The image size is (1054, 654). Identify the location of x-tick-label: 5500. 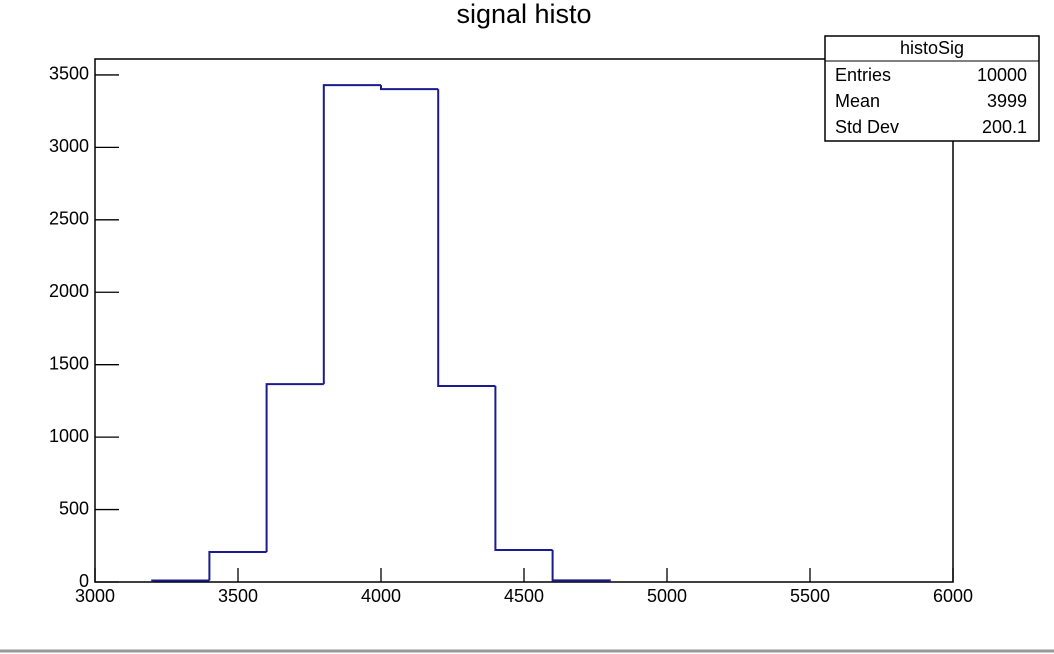
(810, 596).